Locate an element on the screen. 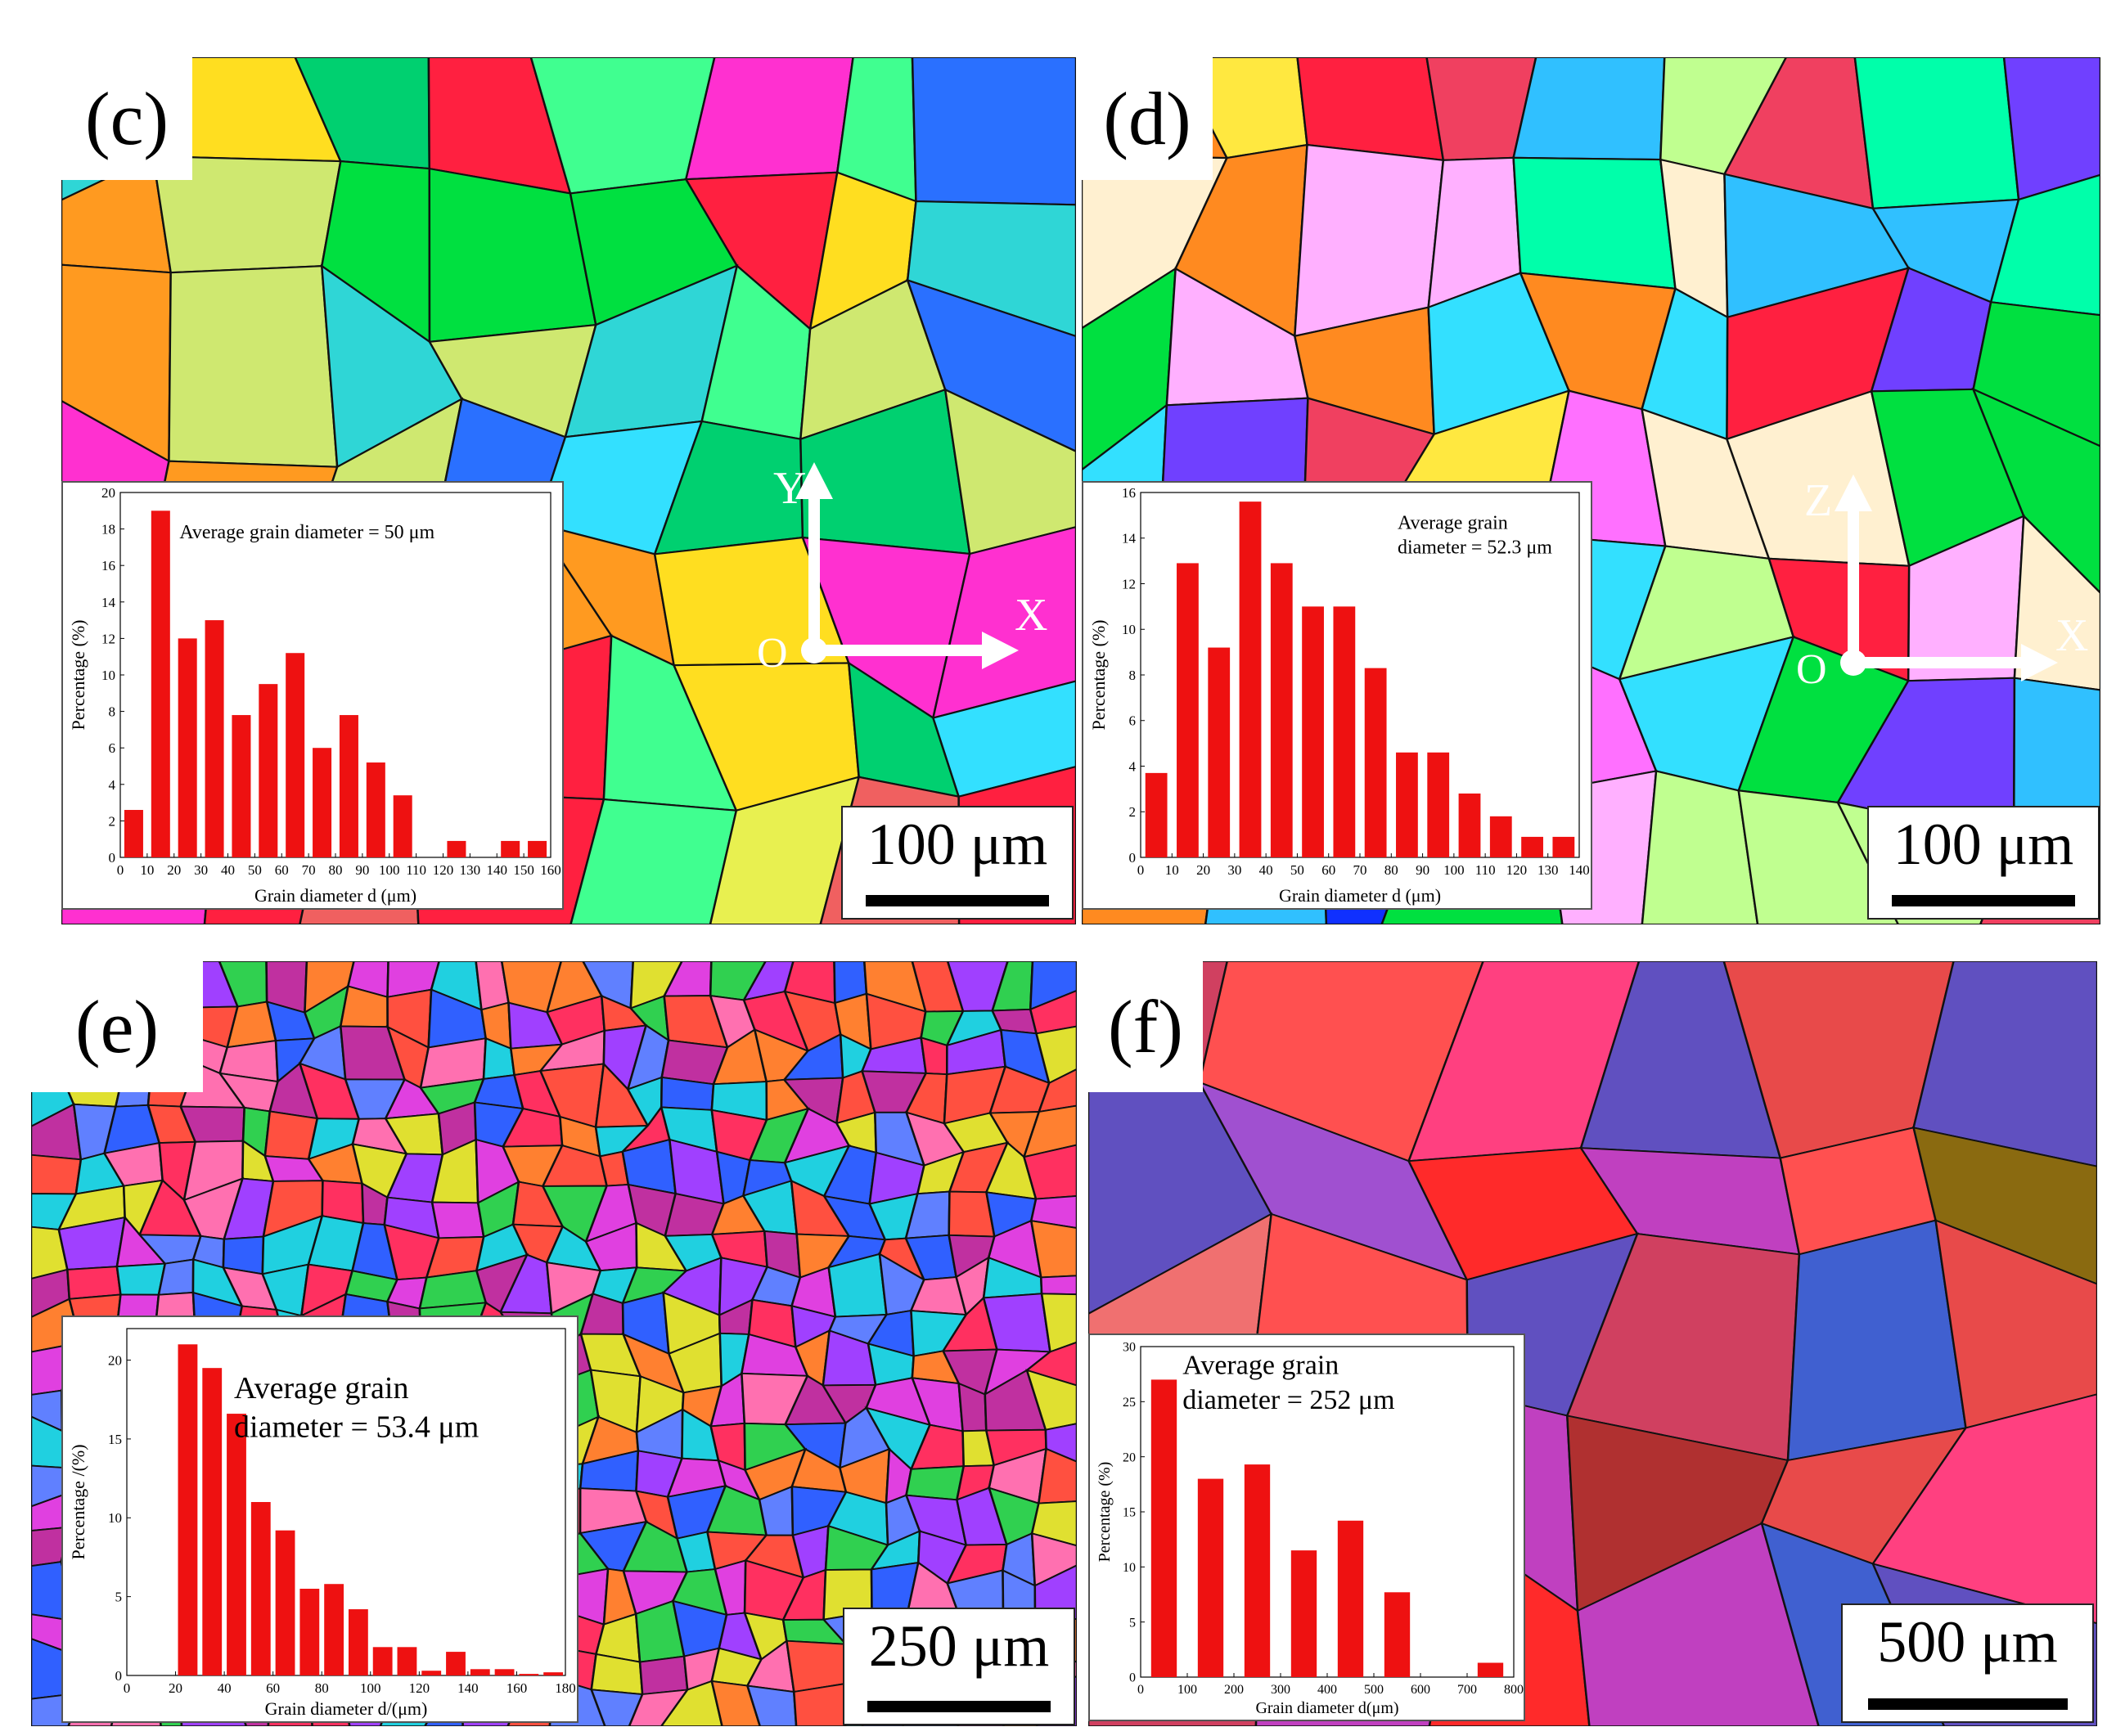  panel-label-f: (f) is located at coordinates (1145, 1026).